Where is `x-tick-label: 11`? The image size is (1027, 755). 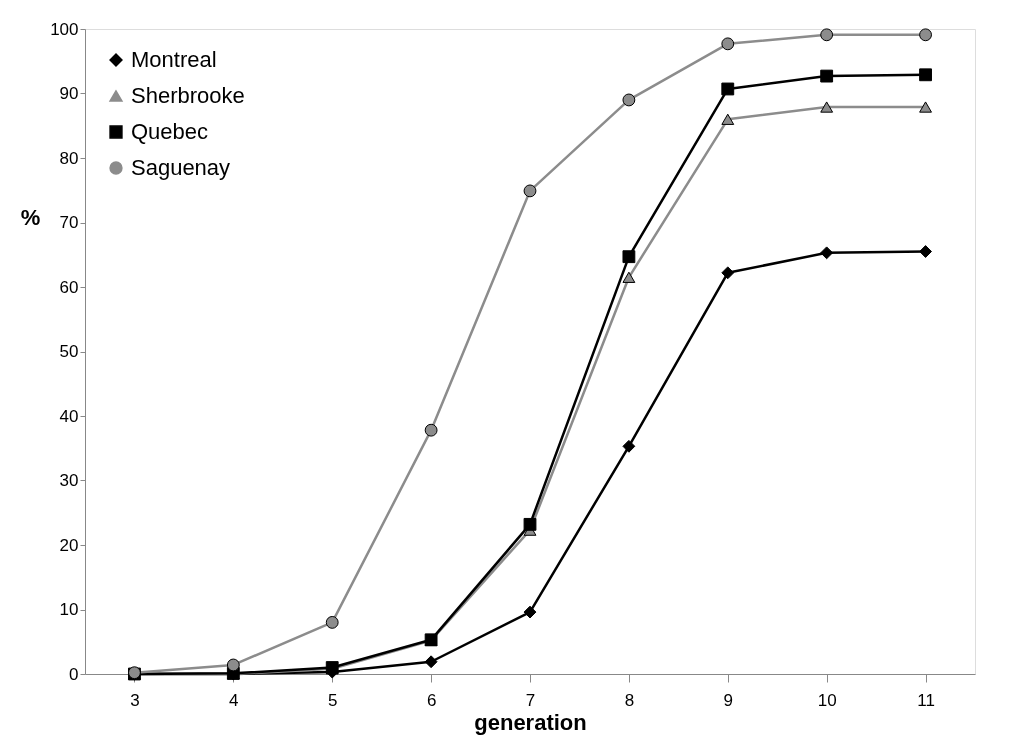 x-tick-label: 11 is located at coordinates (926, 700).